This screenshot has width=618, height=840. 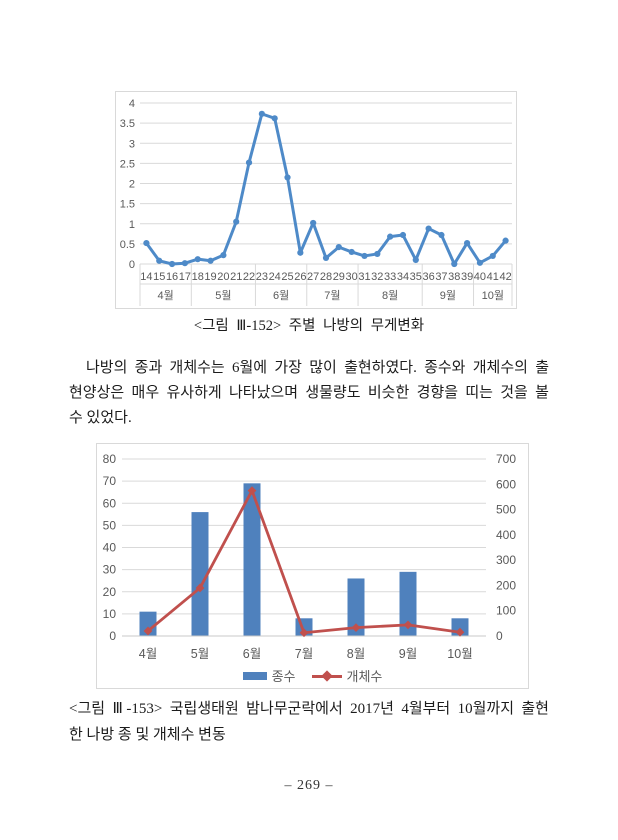 I want to click on category-label: 10월, so click(x=459, y=654).